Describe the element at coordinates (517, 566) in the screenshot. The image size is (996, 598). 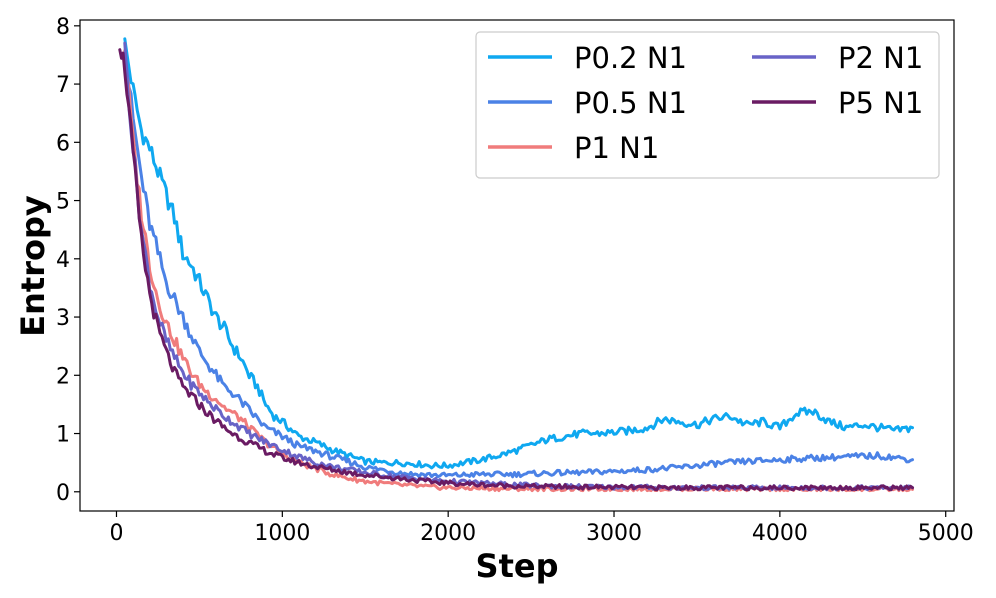
I see `x-axis-title: Step` at that location.